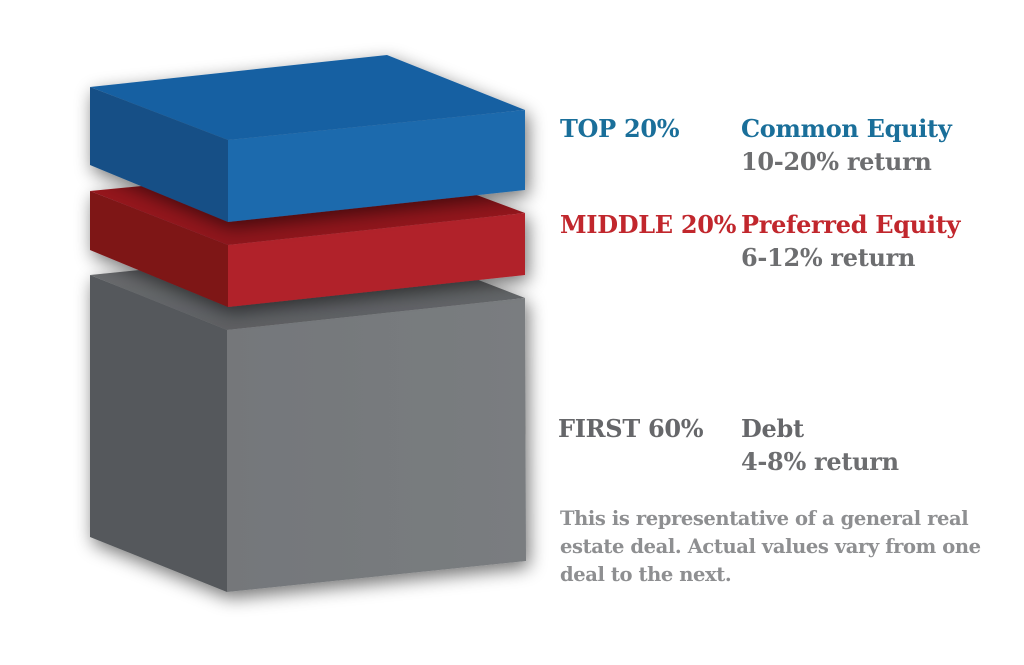 This screenshot has width=1024, height=665. What do you see at coordinates (828, 257) in the screenshot?
I see `tier-middle-return: 6-12% return` at bounding box center [828, 257].